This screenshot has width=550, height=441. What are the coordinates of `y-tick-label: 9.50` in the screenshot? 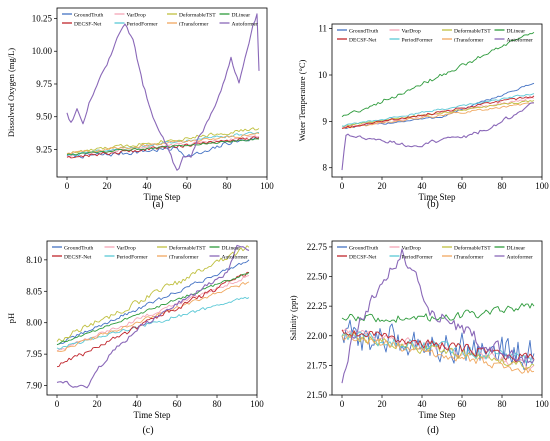 It's located at (44, 117).